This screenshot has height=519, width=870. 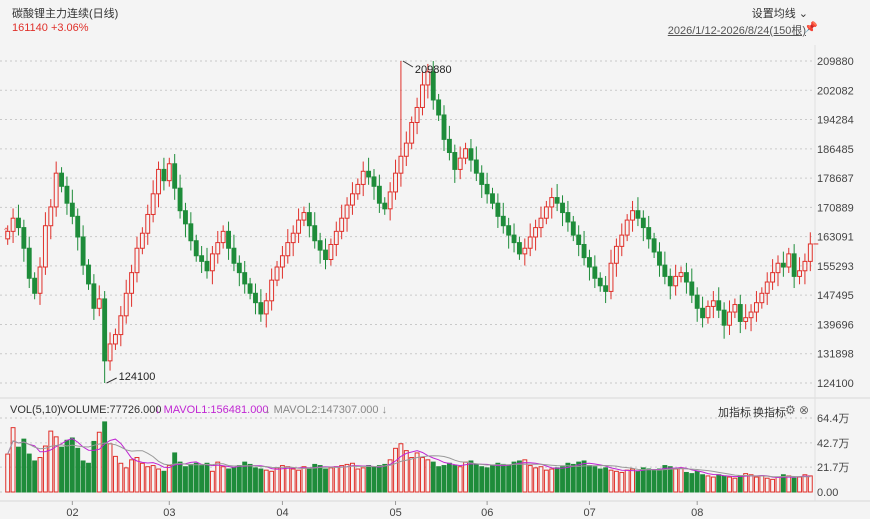 I want to click on close-icon: ⊗, so click(x=804, y=410).